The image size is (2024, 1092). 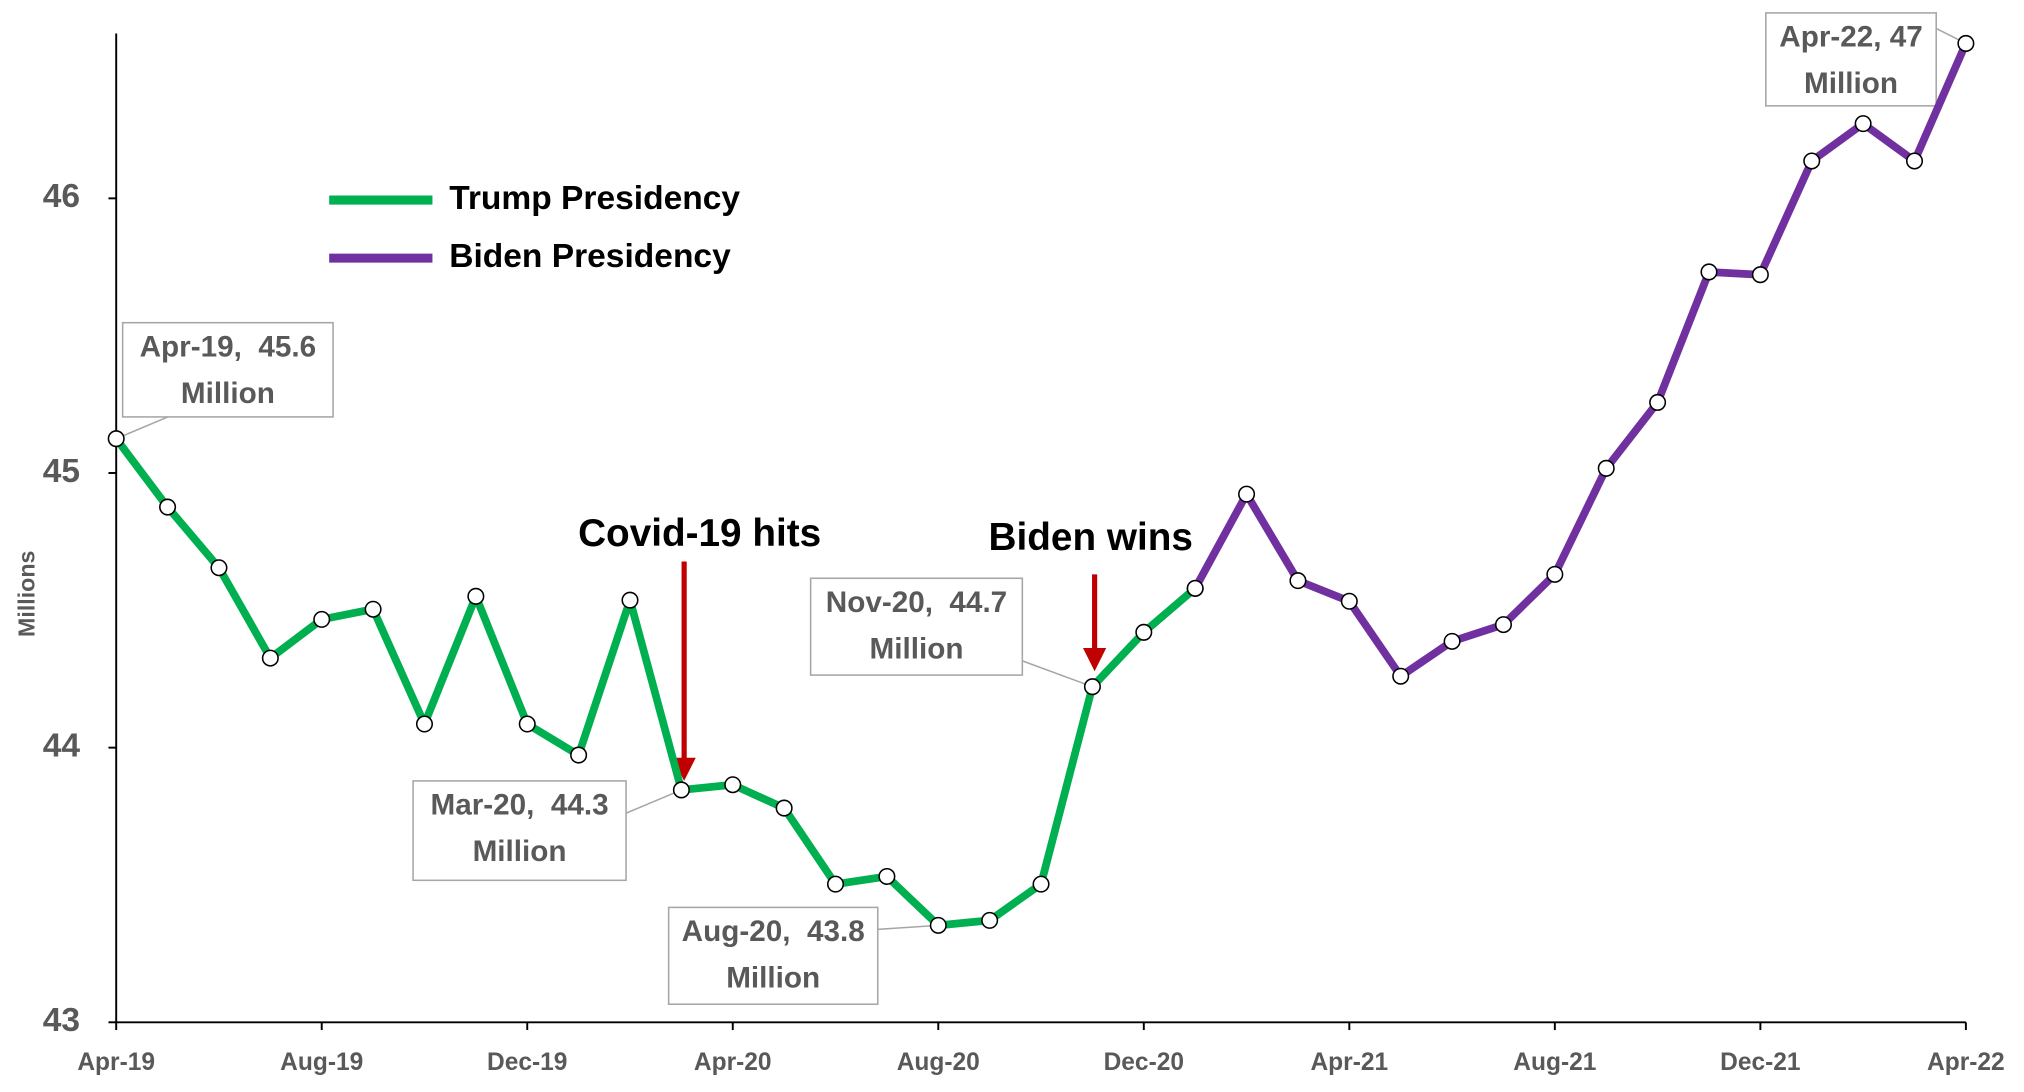 I want to click on legend-label: Trump Presidency, so click(x=594, y=198).